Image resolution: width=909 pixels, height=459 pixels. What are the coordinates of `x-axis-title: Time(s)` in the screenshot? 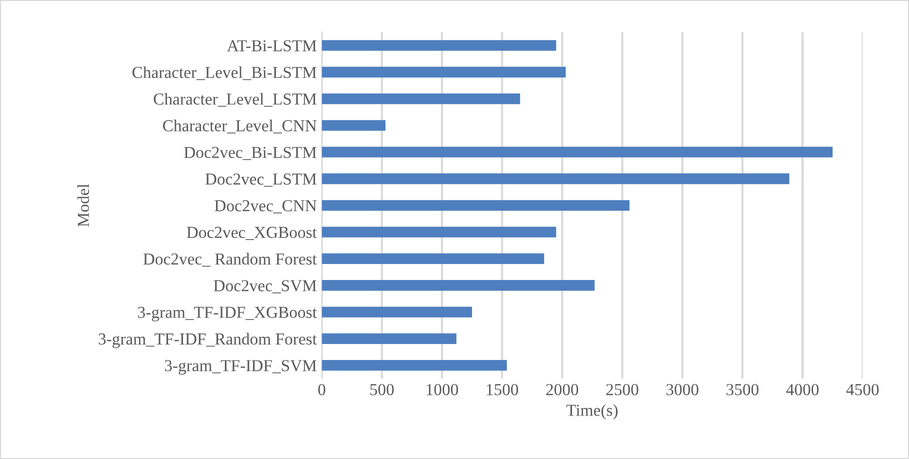 It's located at (592, 412).